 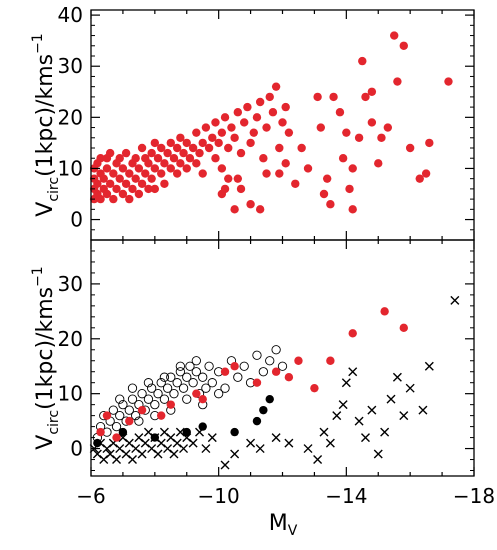 I want to click on top-y-label-main: V, so click(x=45, y=209).